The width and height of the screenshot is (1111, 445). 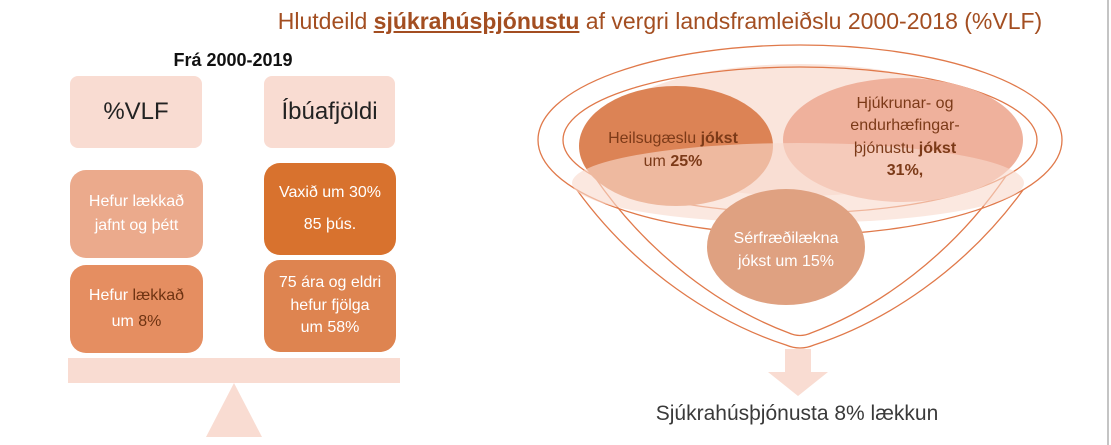 I want to click on population-header-box: Íbúafjöldi, so click(x=329, y=112).